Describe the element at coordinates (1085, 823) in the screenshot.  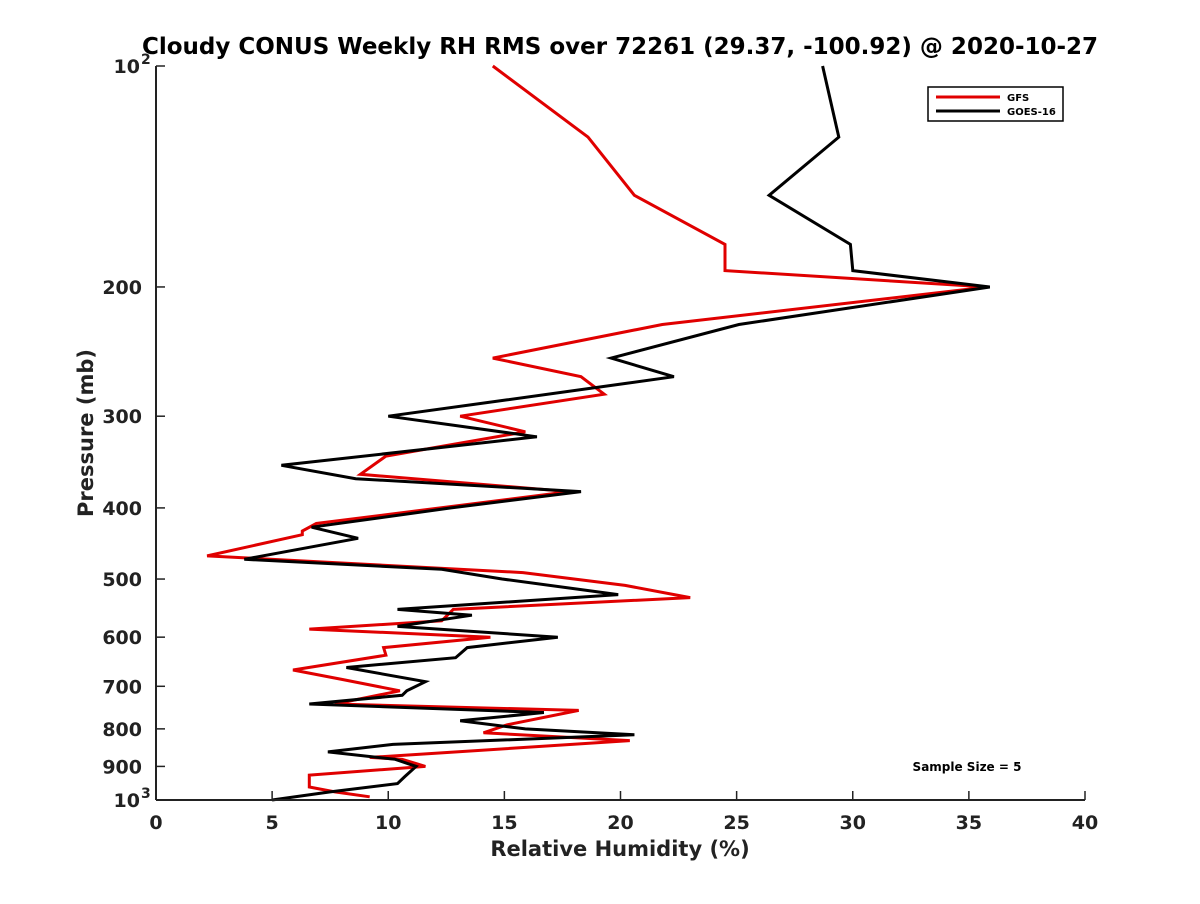
I see `x-tick-label: 40` at that location.